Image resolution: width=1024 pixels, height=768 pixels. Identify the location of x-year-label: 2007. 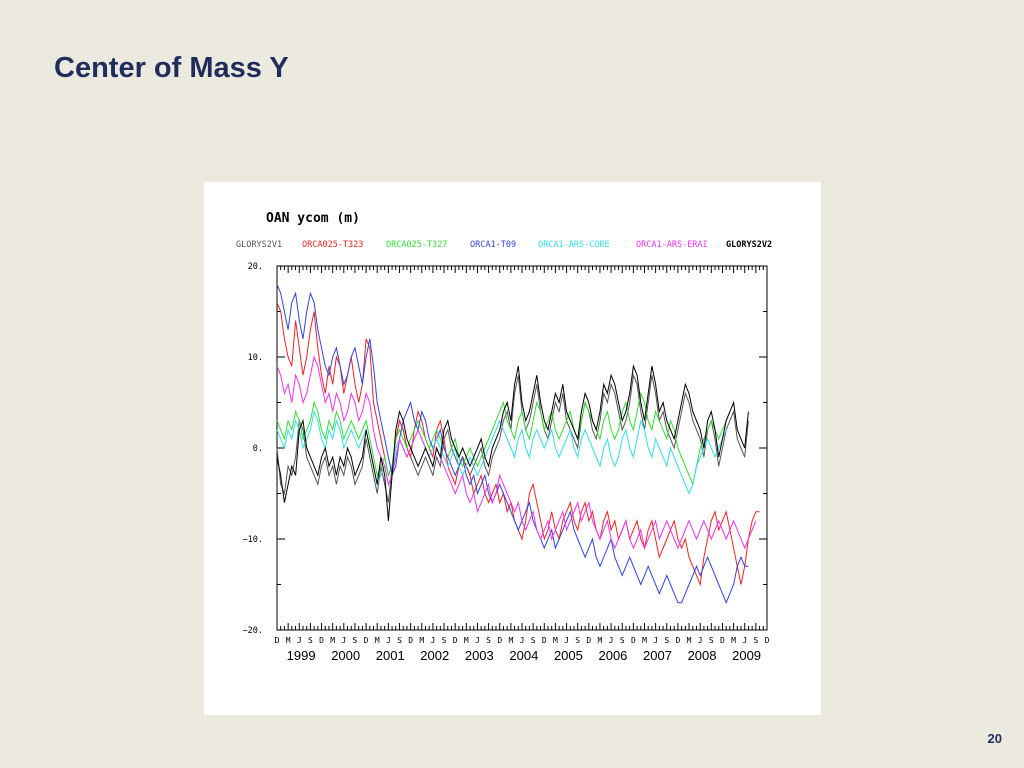
(657, 655).